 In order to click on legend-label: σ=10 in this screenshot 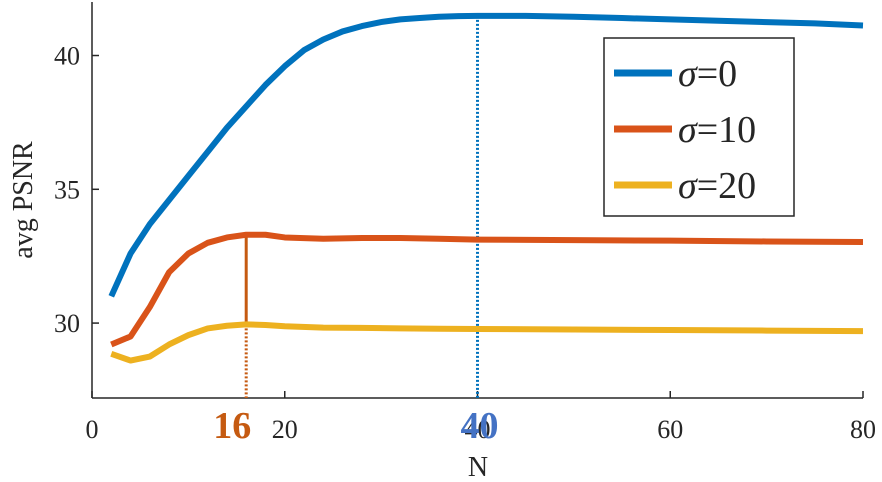, I will do `click(717, 130)`.